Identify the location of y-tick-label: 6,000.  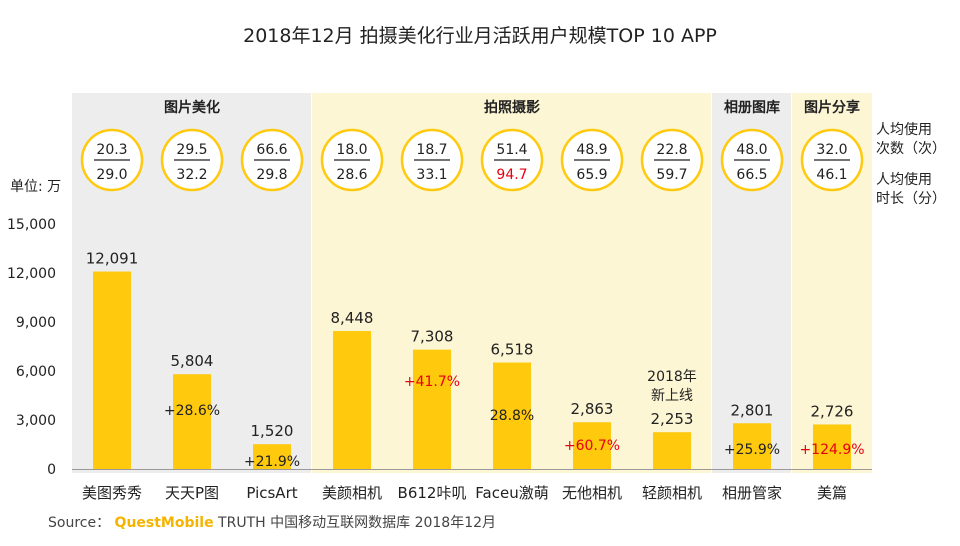
(36, 372).